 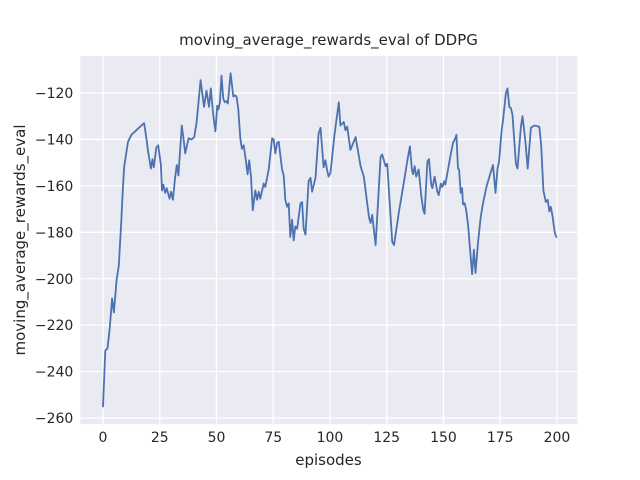 I want to click on x-axis-label: episodes, so click(x=328, y=460).